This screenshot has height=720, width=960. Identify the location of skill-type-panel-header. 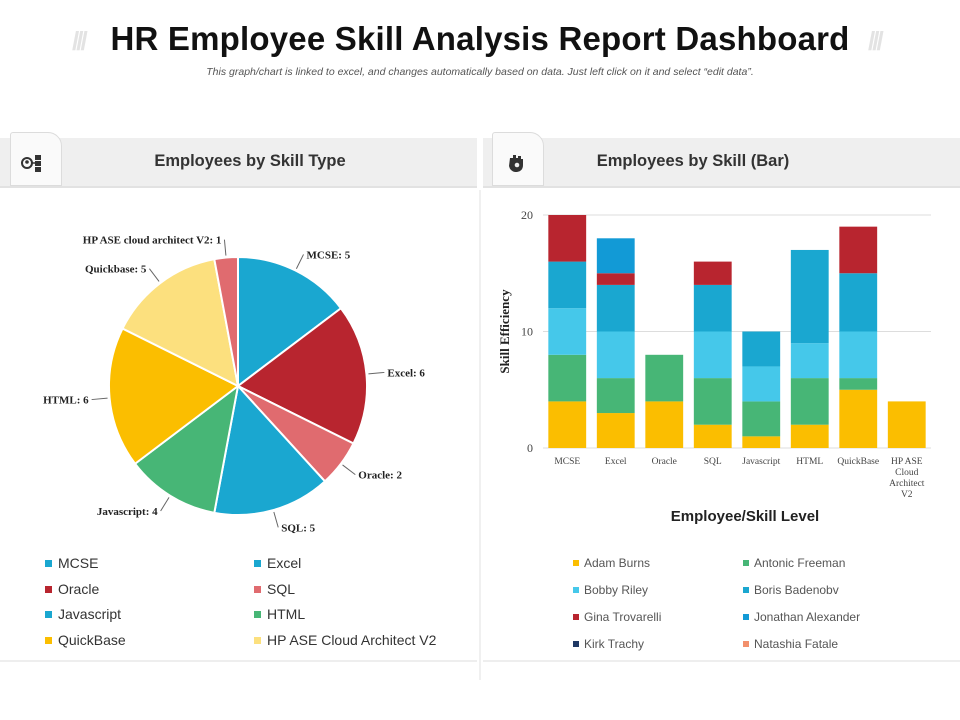
(238, 163).